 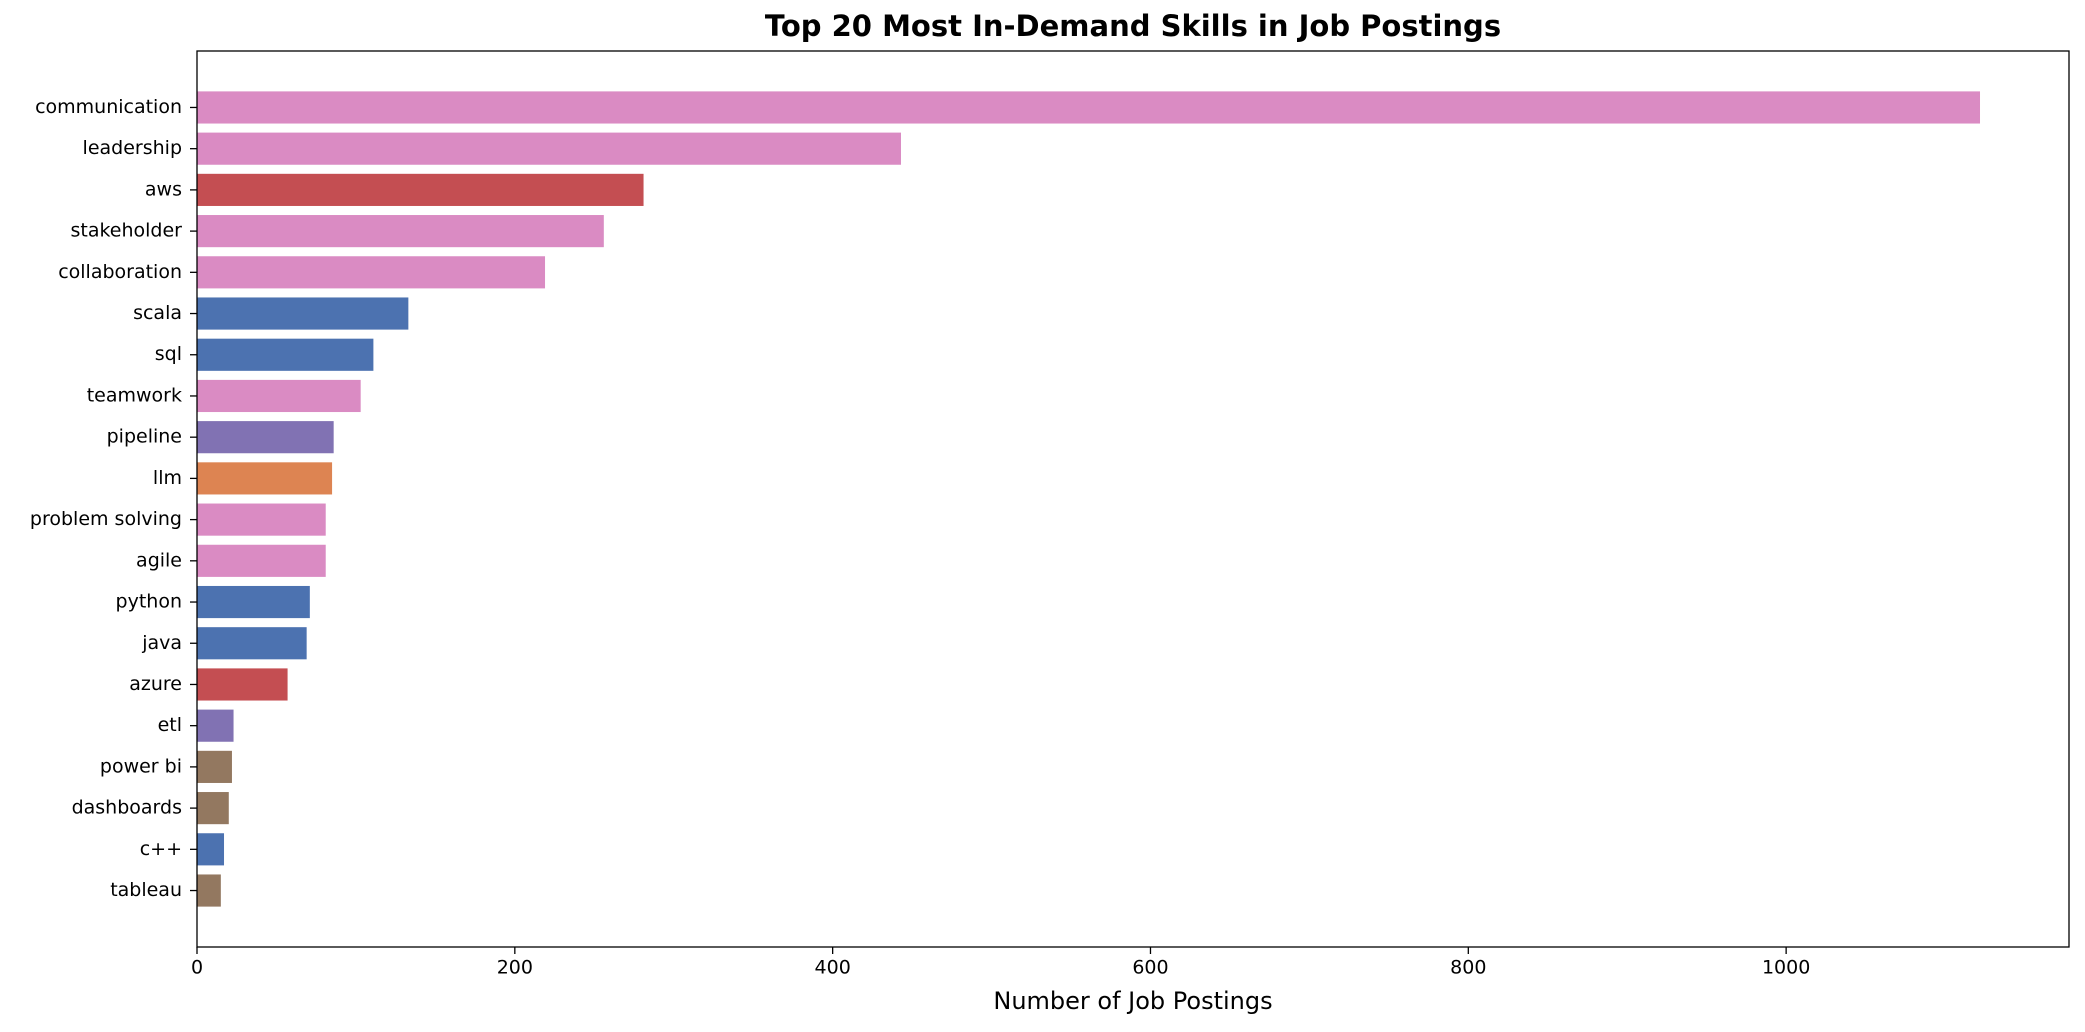 What do you see at coordinates (1150, 968) in the screenshot?
I see `x-tick-label: 600` at bounding box center [1150, 968].